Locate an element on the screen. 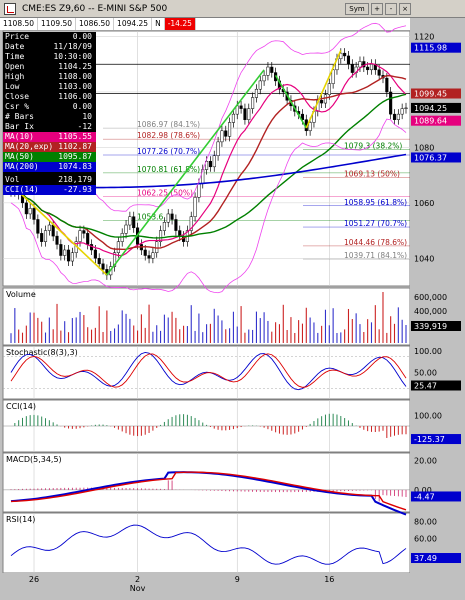  macd-last-label: -4.47 is located at coordinates (424, 496).